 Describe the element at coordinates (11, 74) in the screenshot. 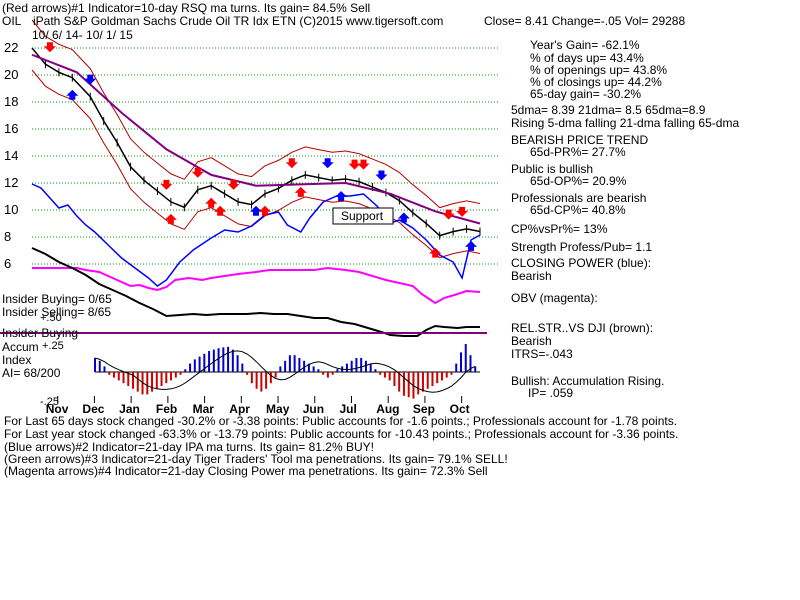

I see `y-tick-label: 20` at that location.